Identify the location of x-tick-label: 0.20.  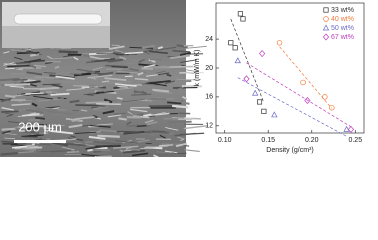
(312, 140).